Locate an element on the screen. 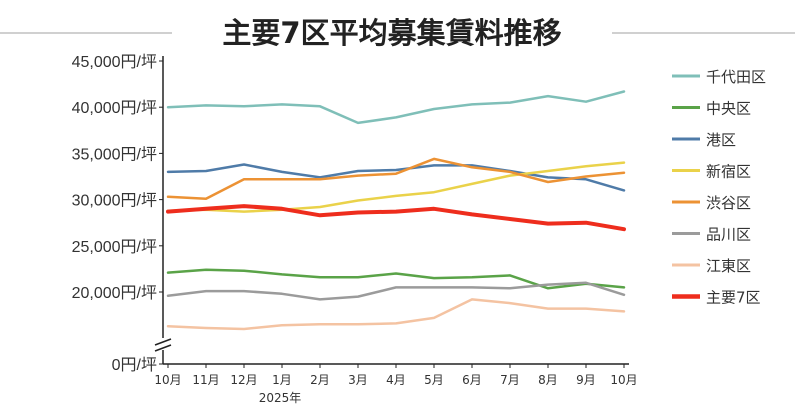 The image size is (795, 416). title-group: 主要7区平均募集賃料推移 is located at coordinates (397, 33).